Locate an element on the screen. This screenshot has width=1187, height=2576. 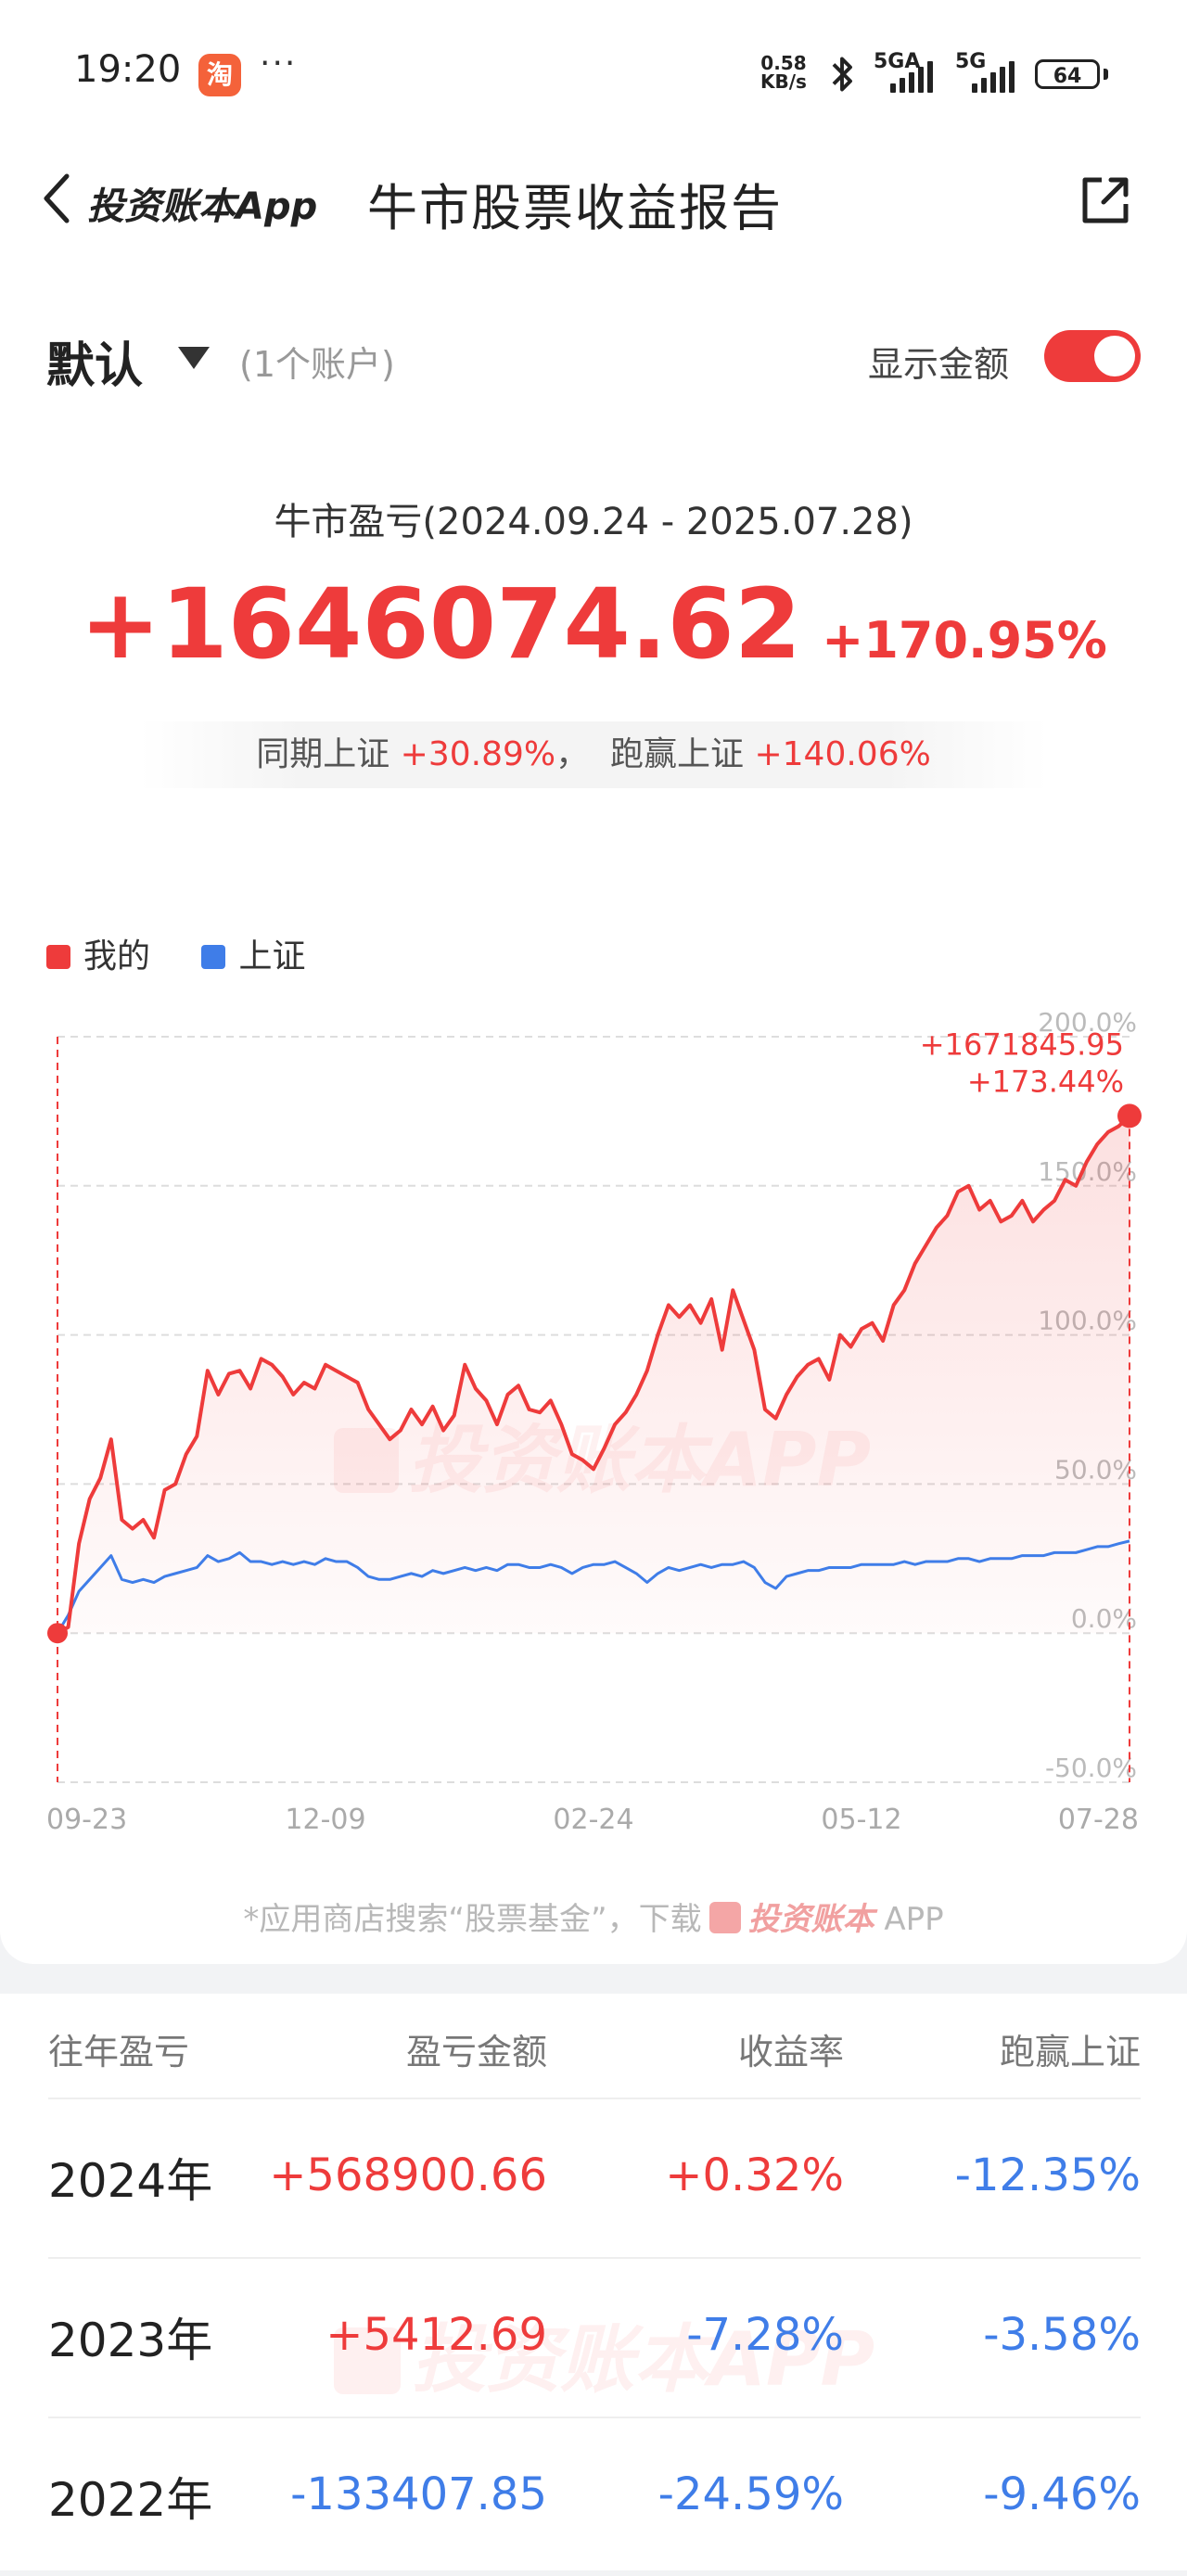
compare-value-same-period: +30.89% is located at coordinates (478, 754).